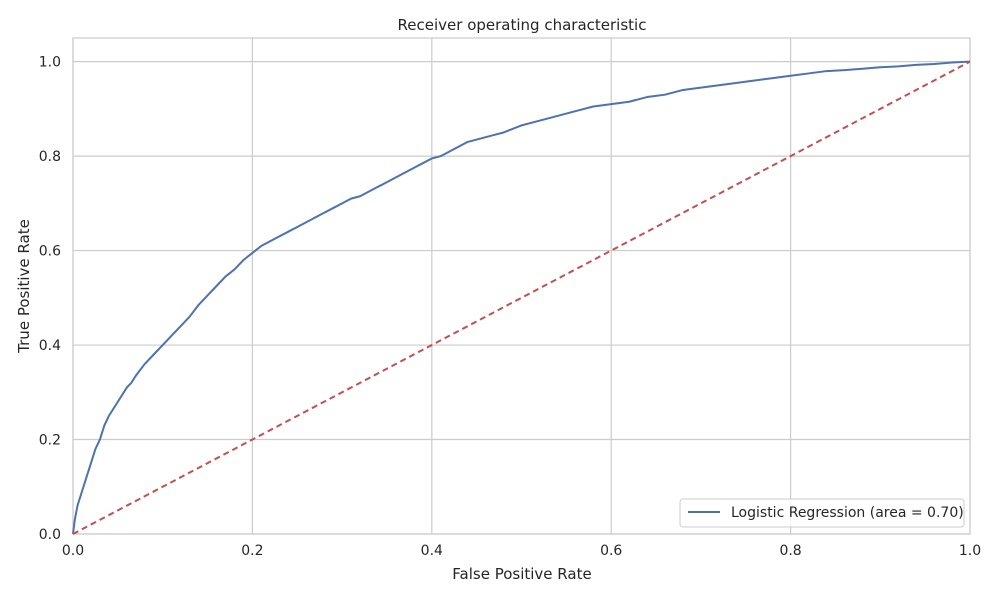 This screenshot has width=1000, height=600. Describe the element at coordinates (252, 551) in the screenshot. I see `x-tick-label: 0.2` at that location.